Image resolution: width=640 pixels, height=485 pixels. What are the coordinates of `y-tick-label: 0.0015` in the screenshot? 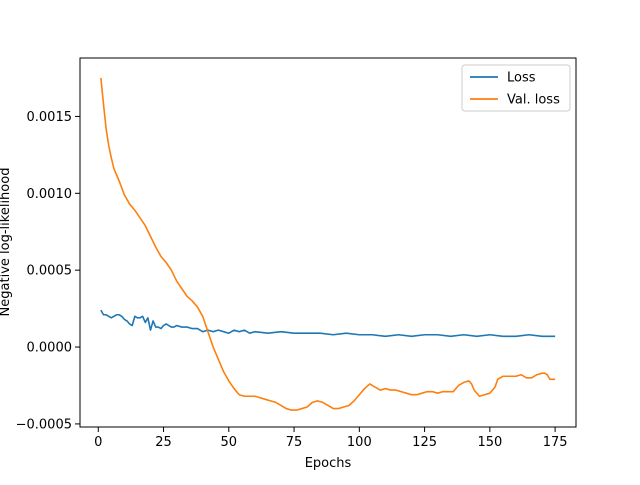 It's located at (50, 117).